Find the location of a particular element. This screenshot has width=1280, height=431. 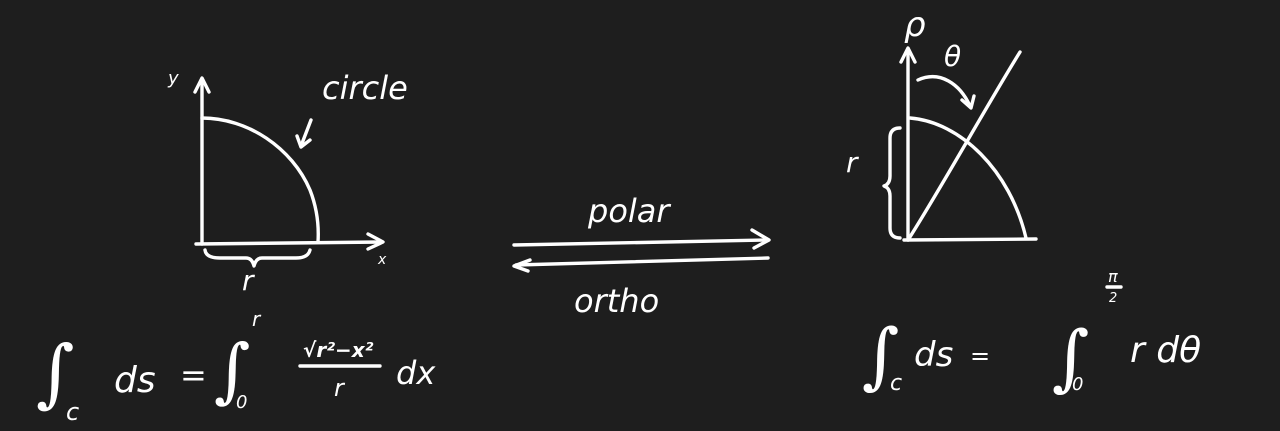

transform-arrows is located at coordinates (641, 250).